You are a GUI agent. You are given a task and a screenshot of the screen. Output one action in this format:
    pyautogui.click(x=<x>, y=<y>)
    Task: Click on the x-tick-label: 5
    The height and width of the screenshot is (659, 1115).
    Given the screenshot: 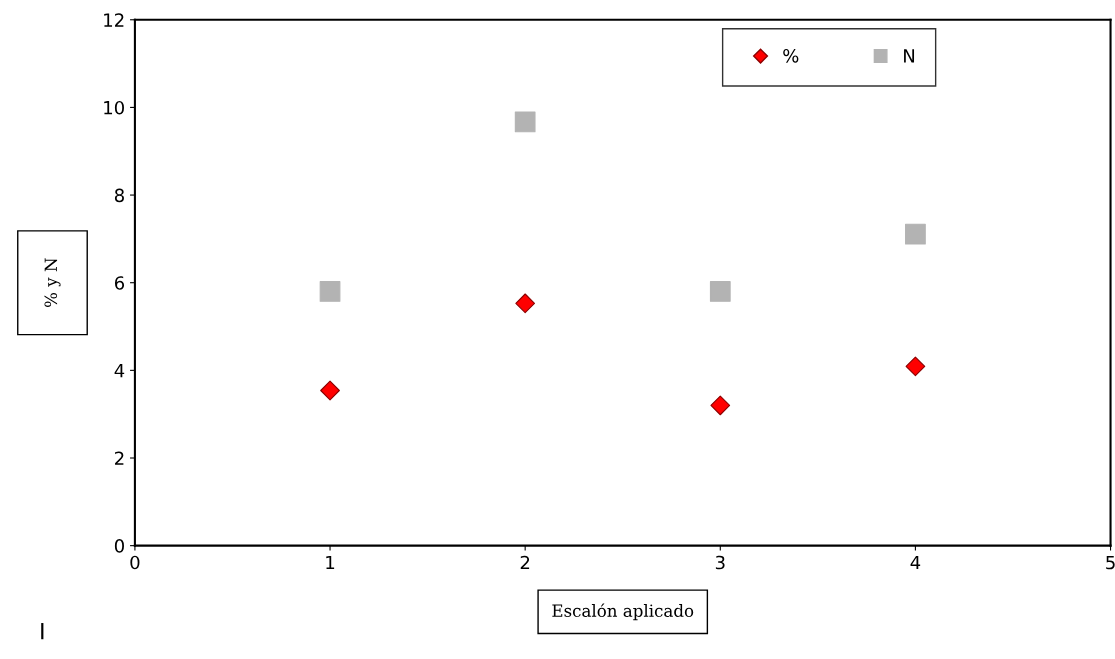 What is the action you would take?
    pyautogui.click(x=1110, y=562)
    